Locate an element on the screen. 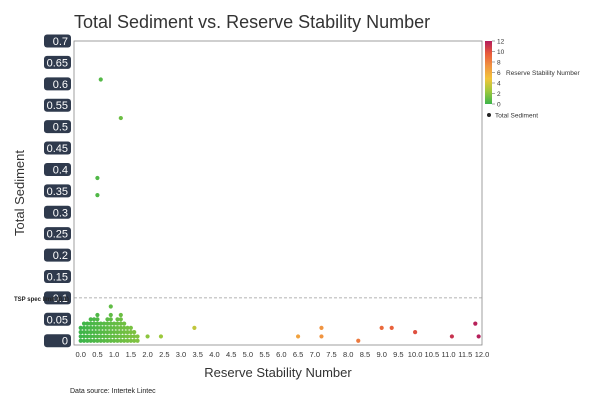 This screenshot has width=600, height=411. color-scale-tick-label: 4 is located at coordinates (499, 84).